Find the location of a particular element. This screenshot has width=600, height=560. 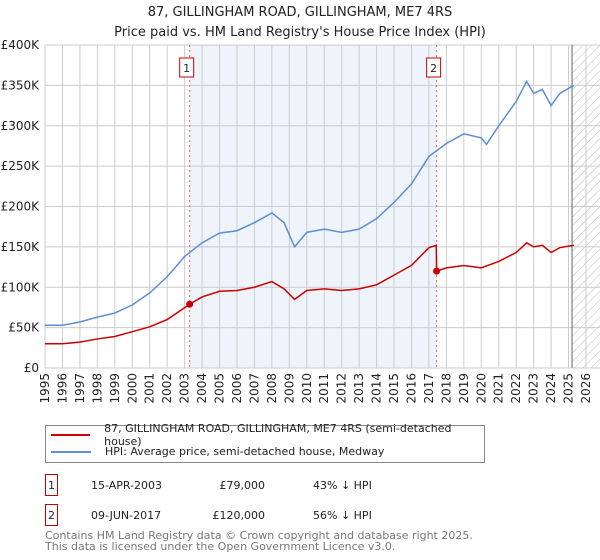

x-tick-label: 2018 is located at coordinates (446, 388).